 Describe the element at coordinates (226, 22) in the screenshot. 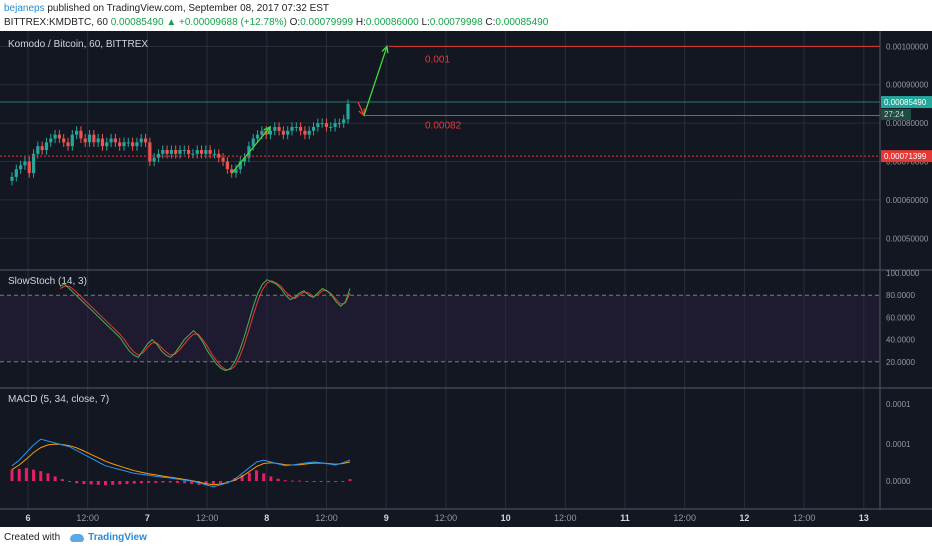

I see `change-value: ▲ +0.00009688 (+12.78%)` at that location.